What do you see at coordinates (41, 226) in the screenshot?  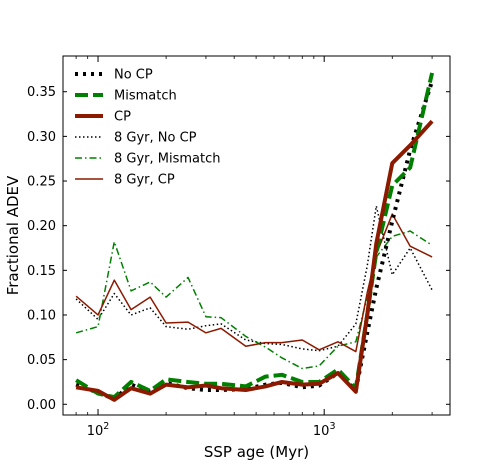 I see `y-tick-label: 0.20` at bounding box center [41, 226].